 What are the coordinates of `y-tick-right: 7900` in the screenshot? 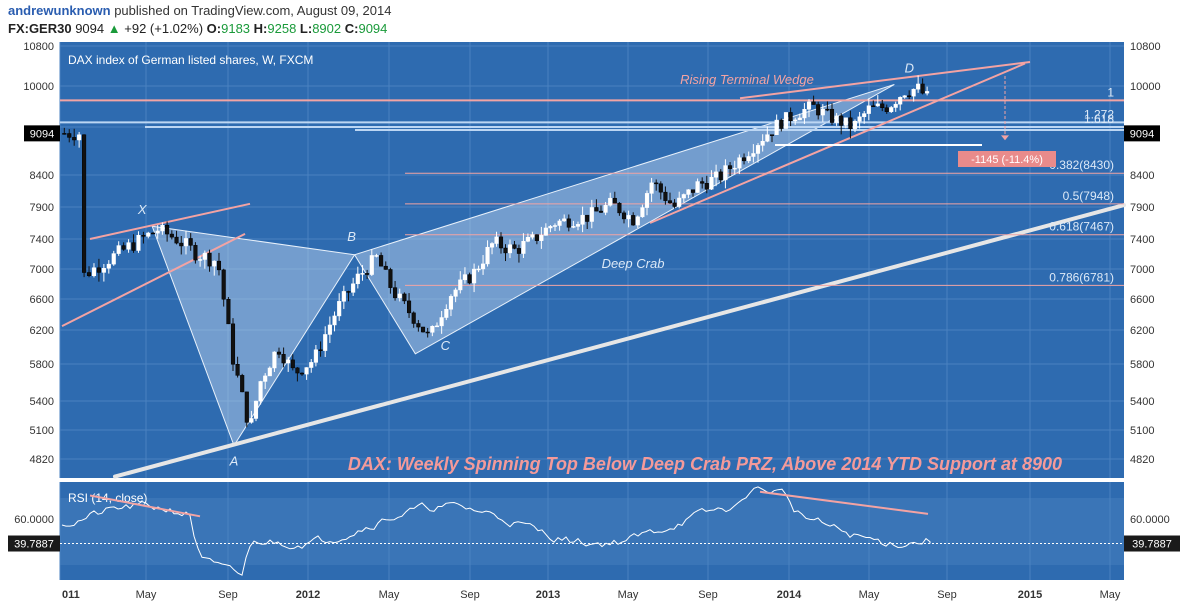 It's located at (1142, 208).